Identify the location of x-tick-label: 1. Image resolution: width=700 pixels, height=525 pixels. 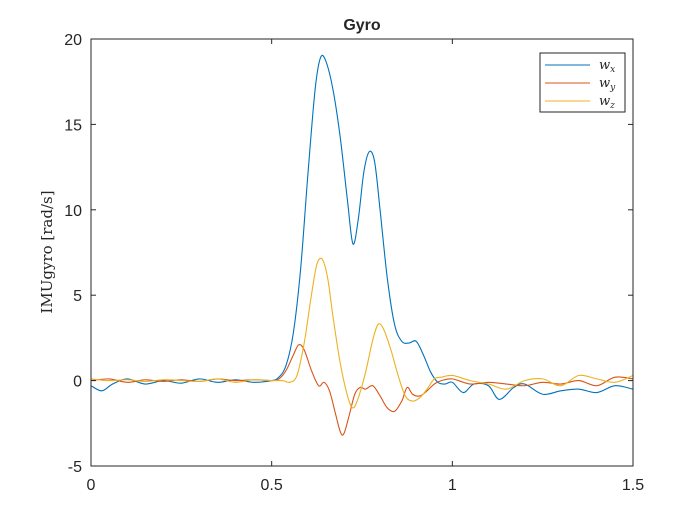
(452, 485).